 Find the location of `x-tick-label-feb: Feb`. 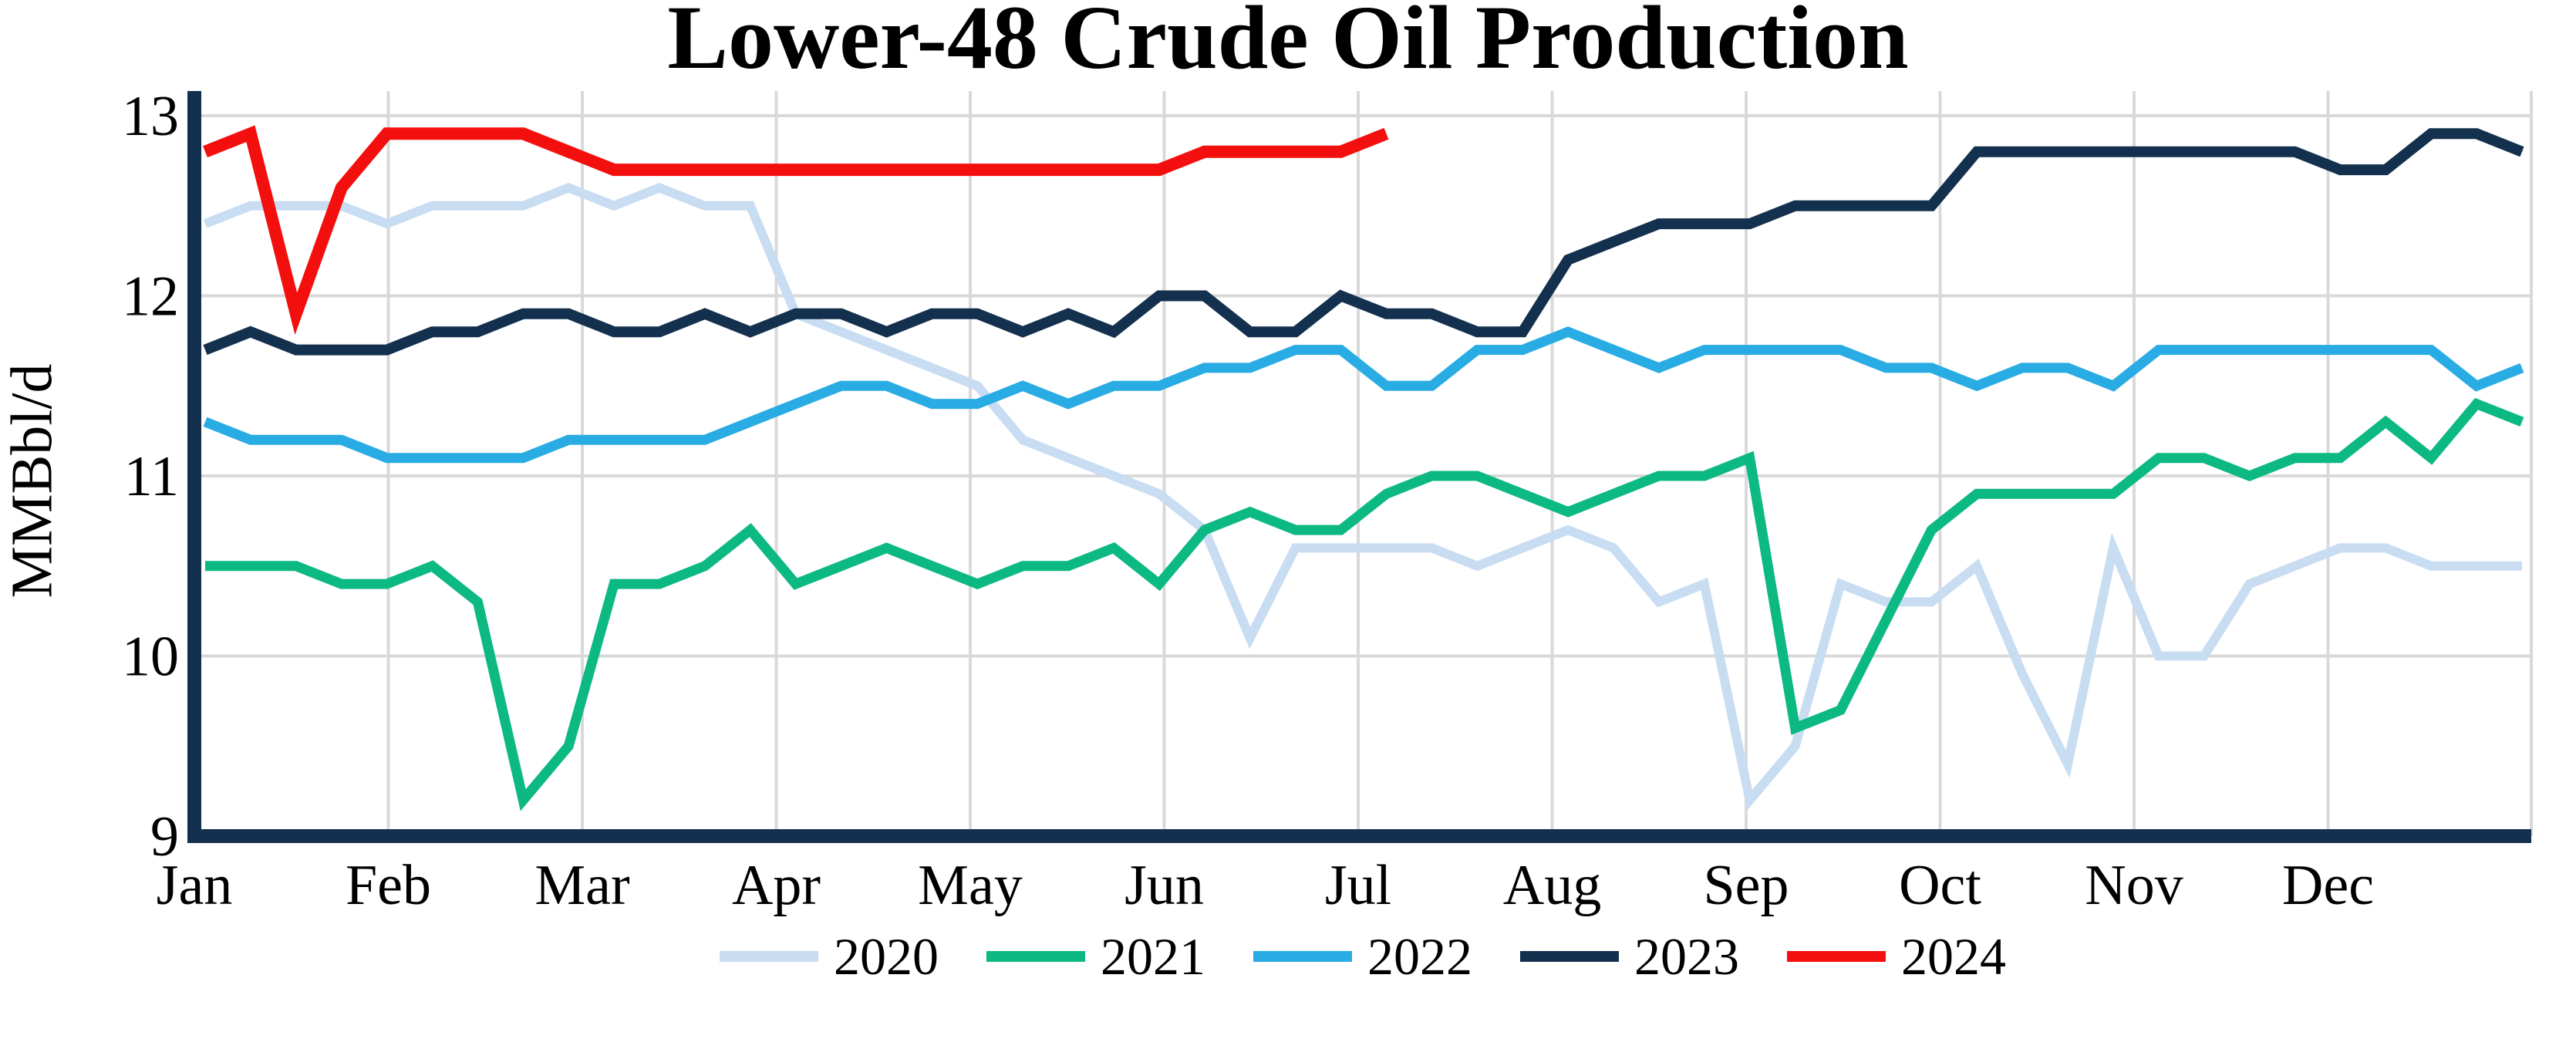

x-tick-label-feb: Feb is located at coordinates (388, 885).